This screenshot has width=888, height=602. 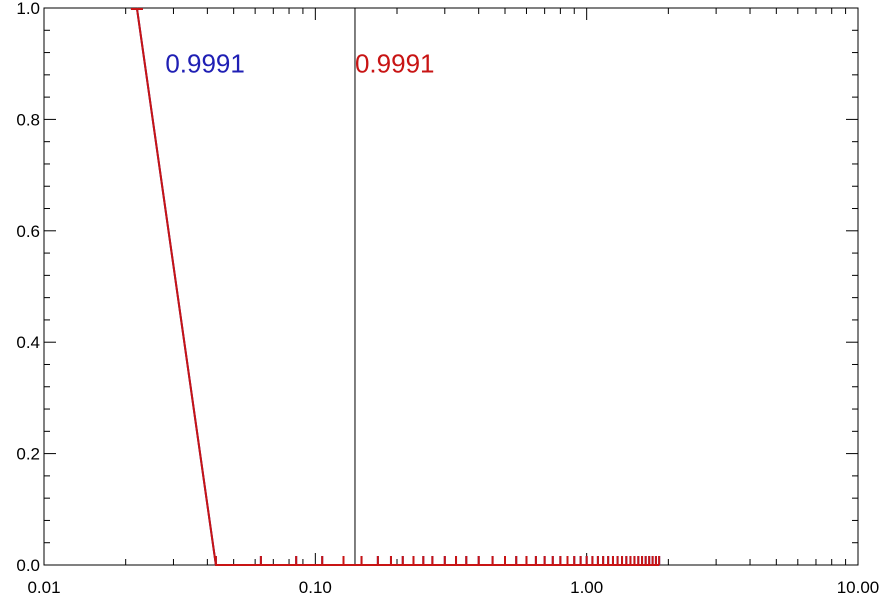 What do you see at coordinates (586, 587) in the screenshot?
I see `x-tick-label: 1.00` at bounding box center [586, 587].